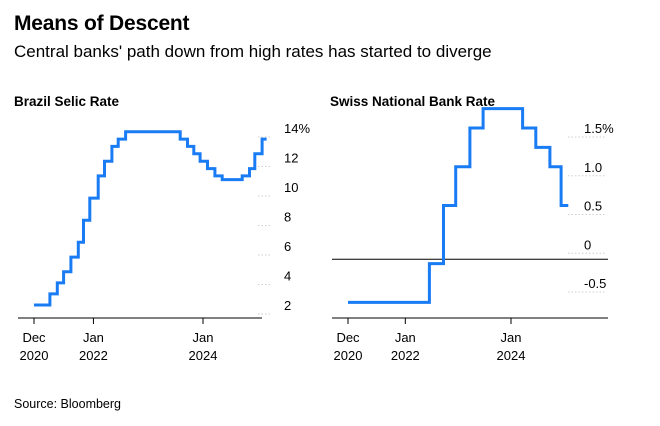 This screenshot has width=660, height=426. I want to click on page-title: Means of Descent, so click(102, 23).